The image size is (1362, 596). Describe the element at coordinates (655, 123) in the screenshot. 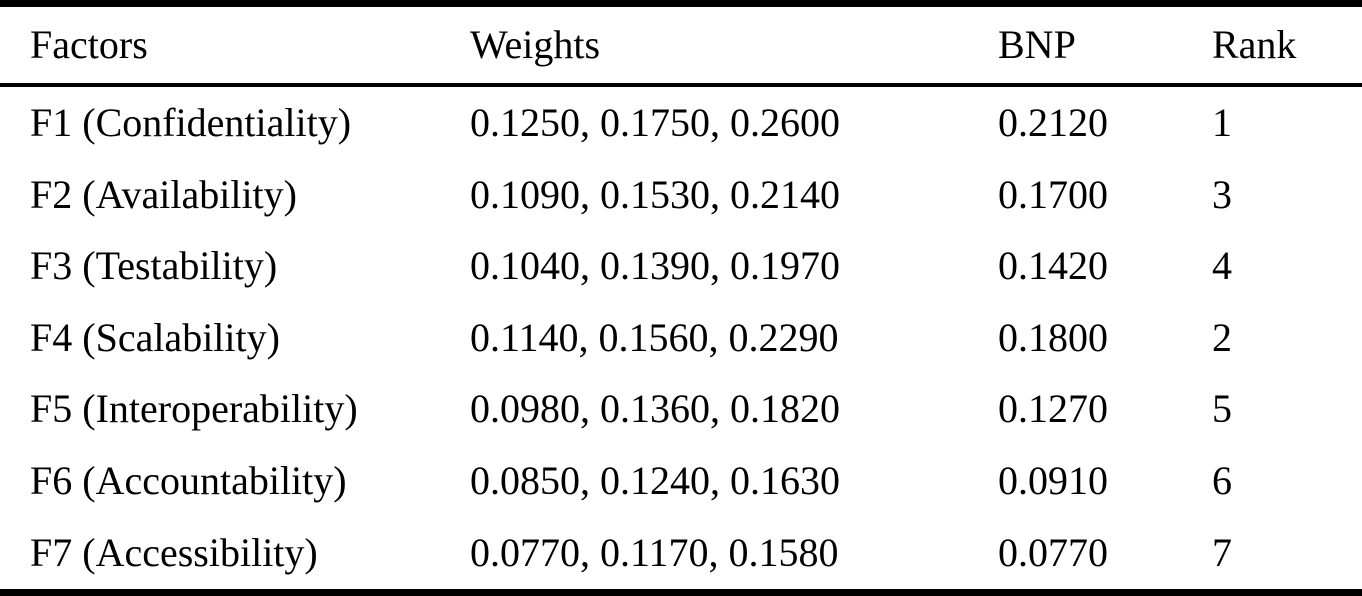

I see `weights-cell: 0.1250, 0.1750, 0.2600` at that location.